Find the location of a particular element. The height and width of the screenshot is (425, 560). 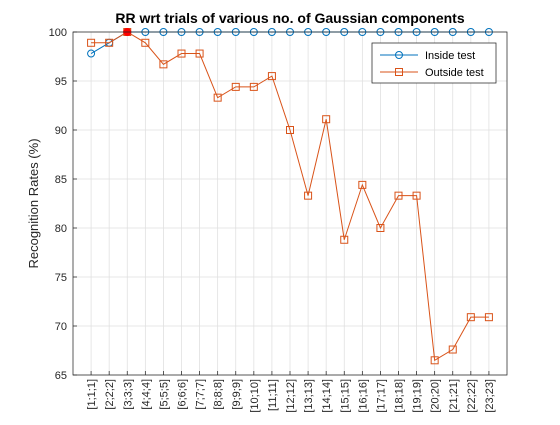

legend-entry-outside-test: Outside test is located at coordinates (454, 73).